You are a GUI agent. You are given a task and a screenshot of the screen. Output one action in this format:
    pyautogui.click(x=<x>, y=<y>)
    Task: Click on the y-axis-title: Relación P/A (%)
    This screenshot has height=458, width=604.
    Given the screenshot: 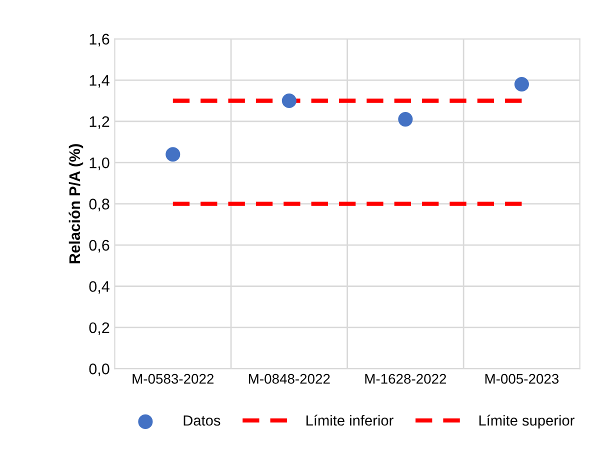 What is the action you would take?
    pyautogui.click(x=76, y=204)
    